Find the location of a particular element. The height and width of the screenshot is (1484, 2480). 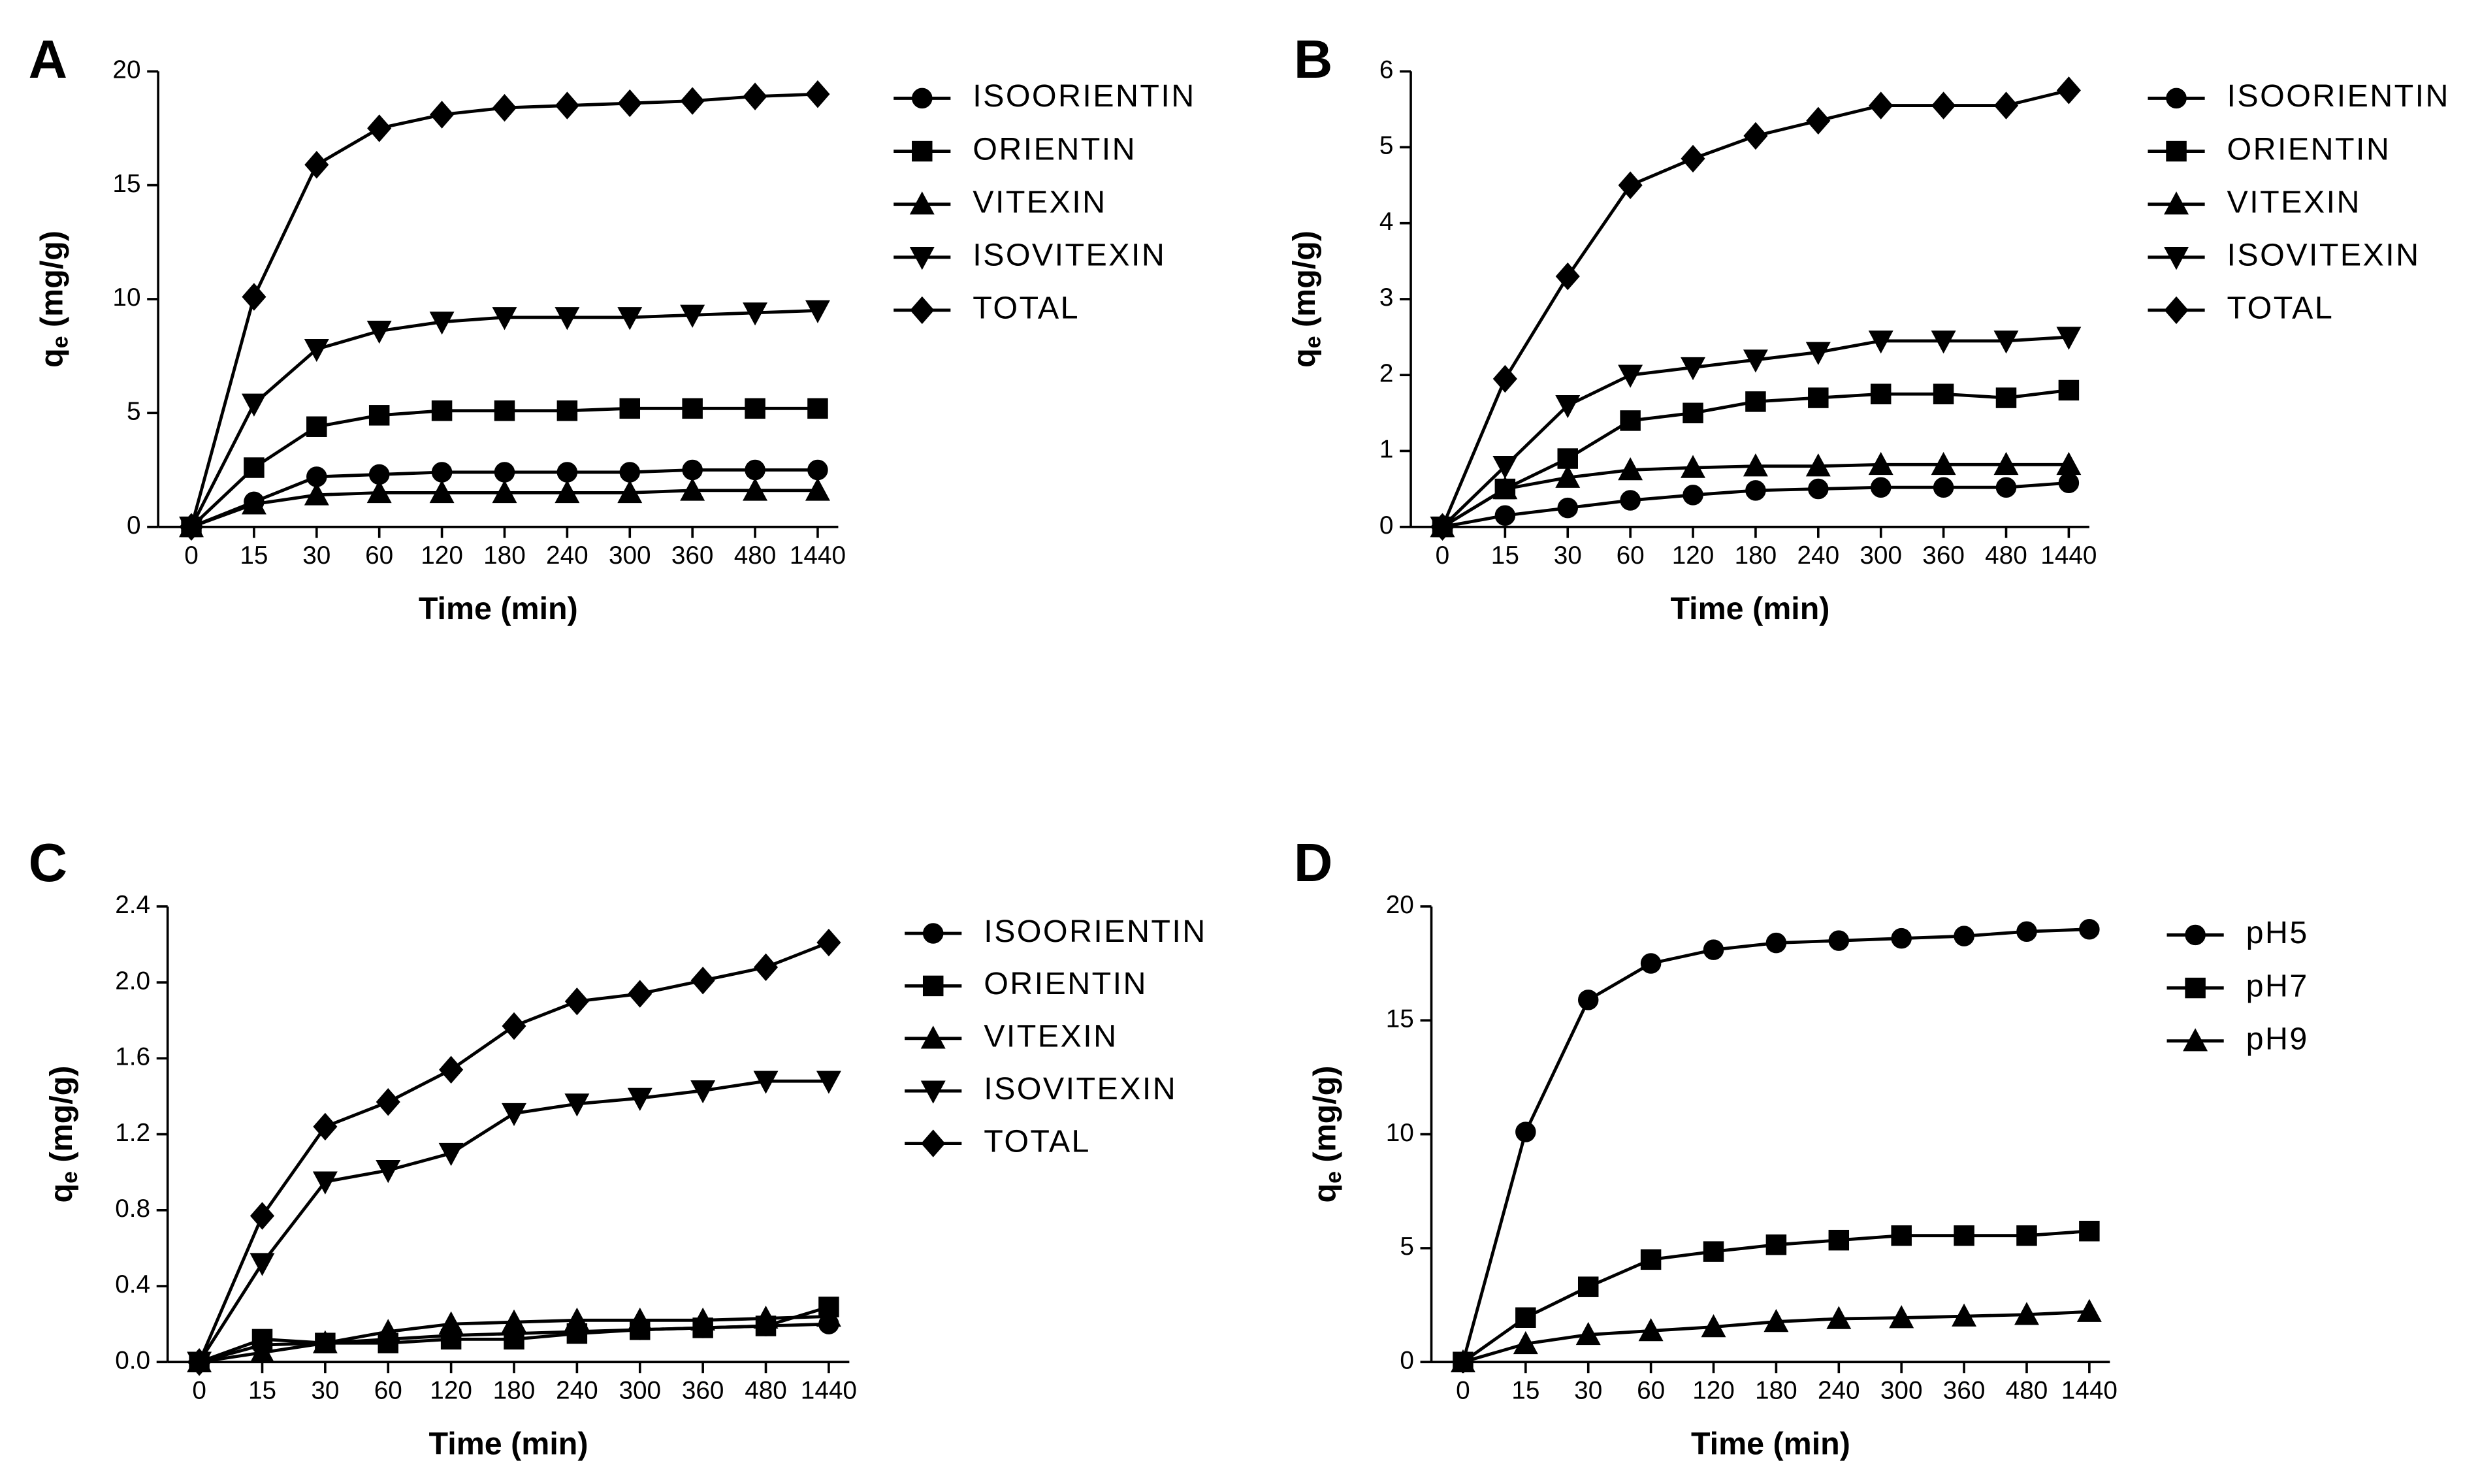

legend-label: pH5 is located at coordinates (2277, 932).